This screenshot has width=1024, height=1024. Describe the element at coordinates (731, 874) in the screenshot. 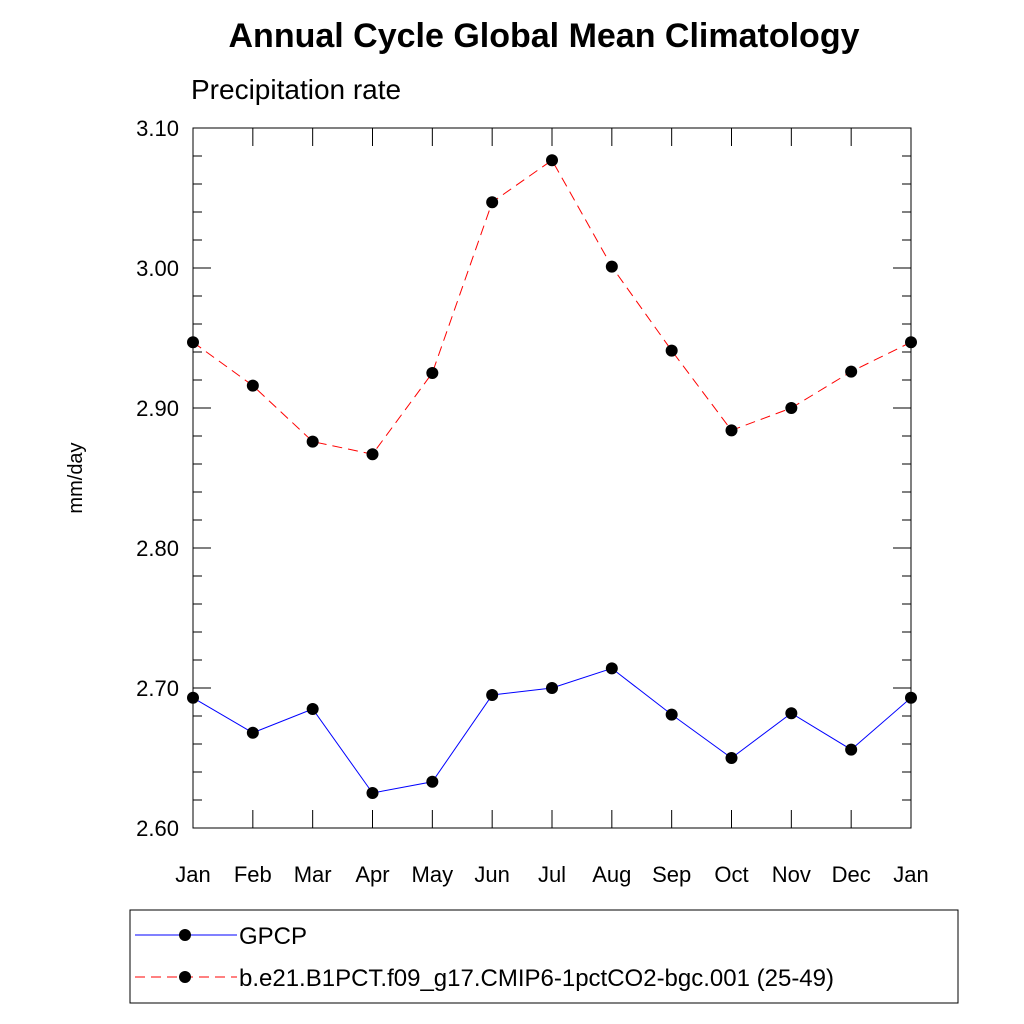

I see `x-tick-label: Oct` at that location.